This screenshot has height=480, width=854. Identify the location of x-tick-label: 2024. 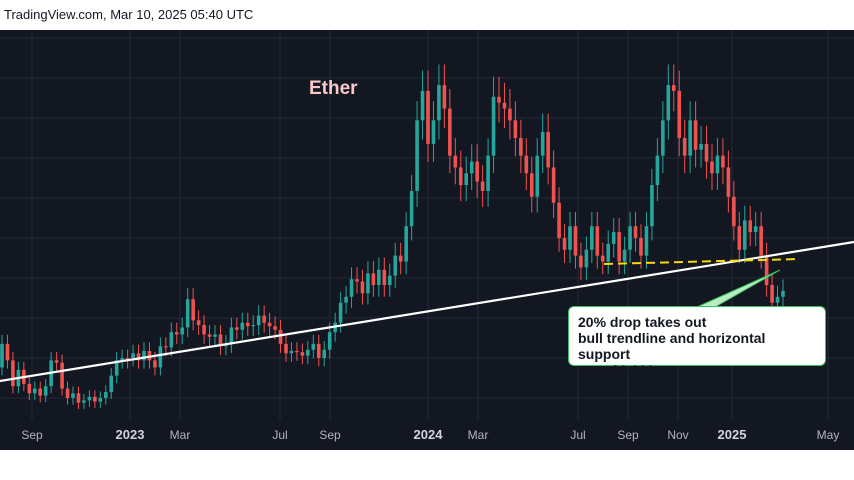
(429, 434).